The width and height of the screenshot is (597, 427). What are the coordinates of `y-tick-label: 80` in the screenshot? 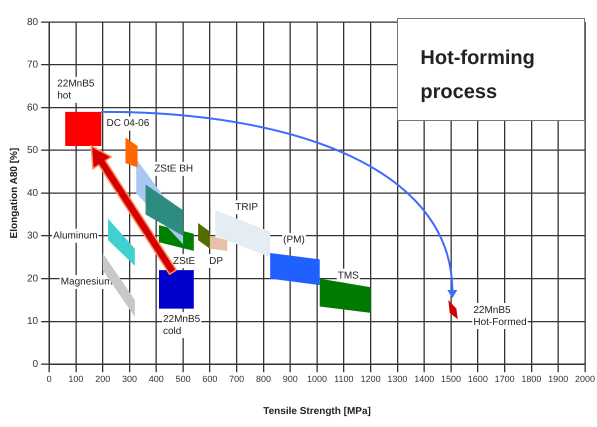 It's located at (33, 22).